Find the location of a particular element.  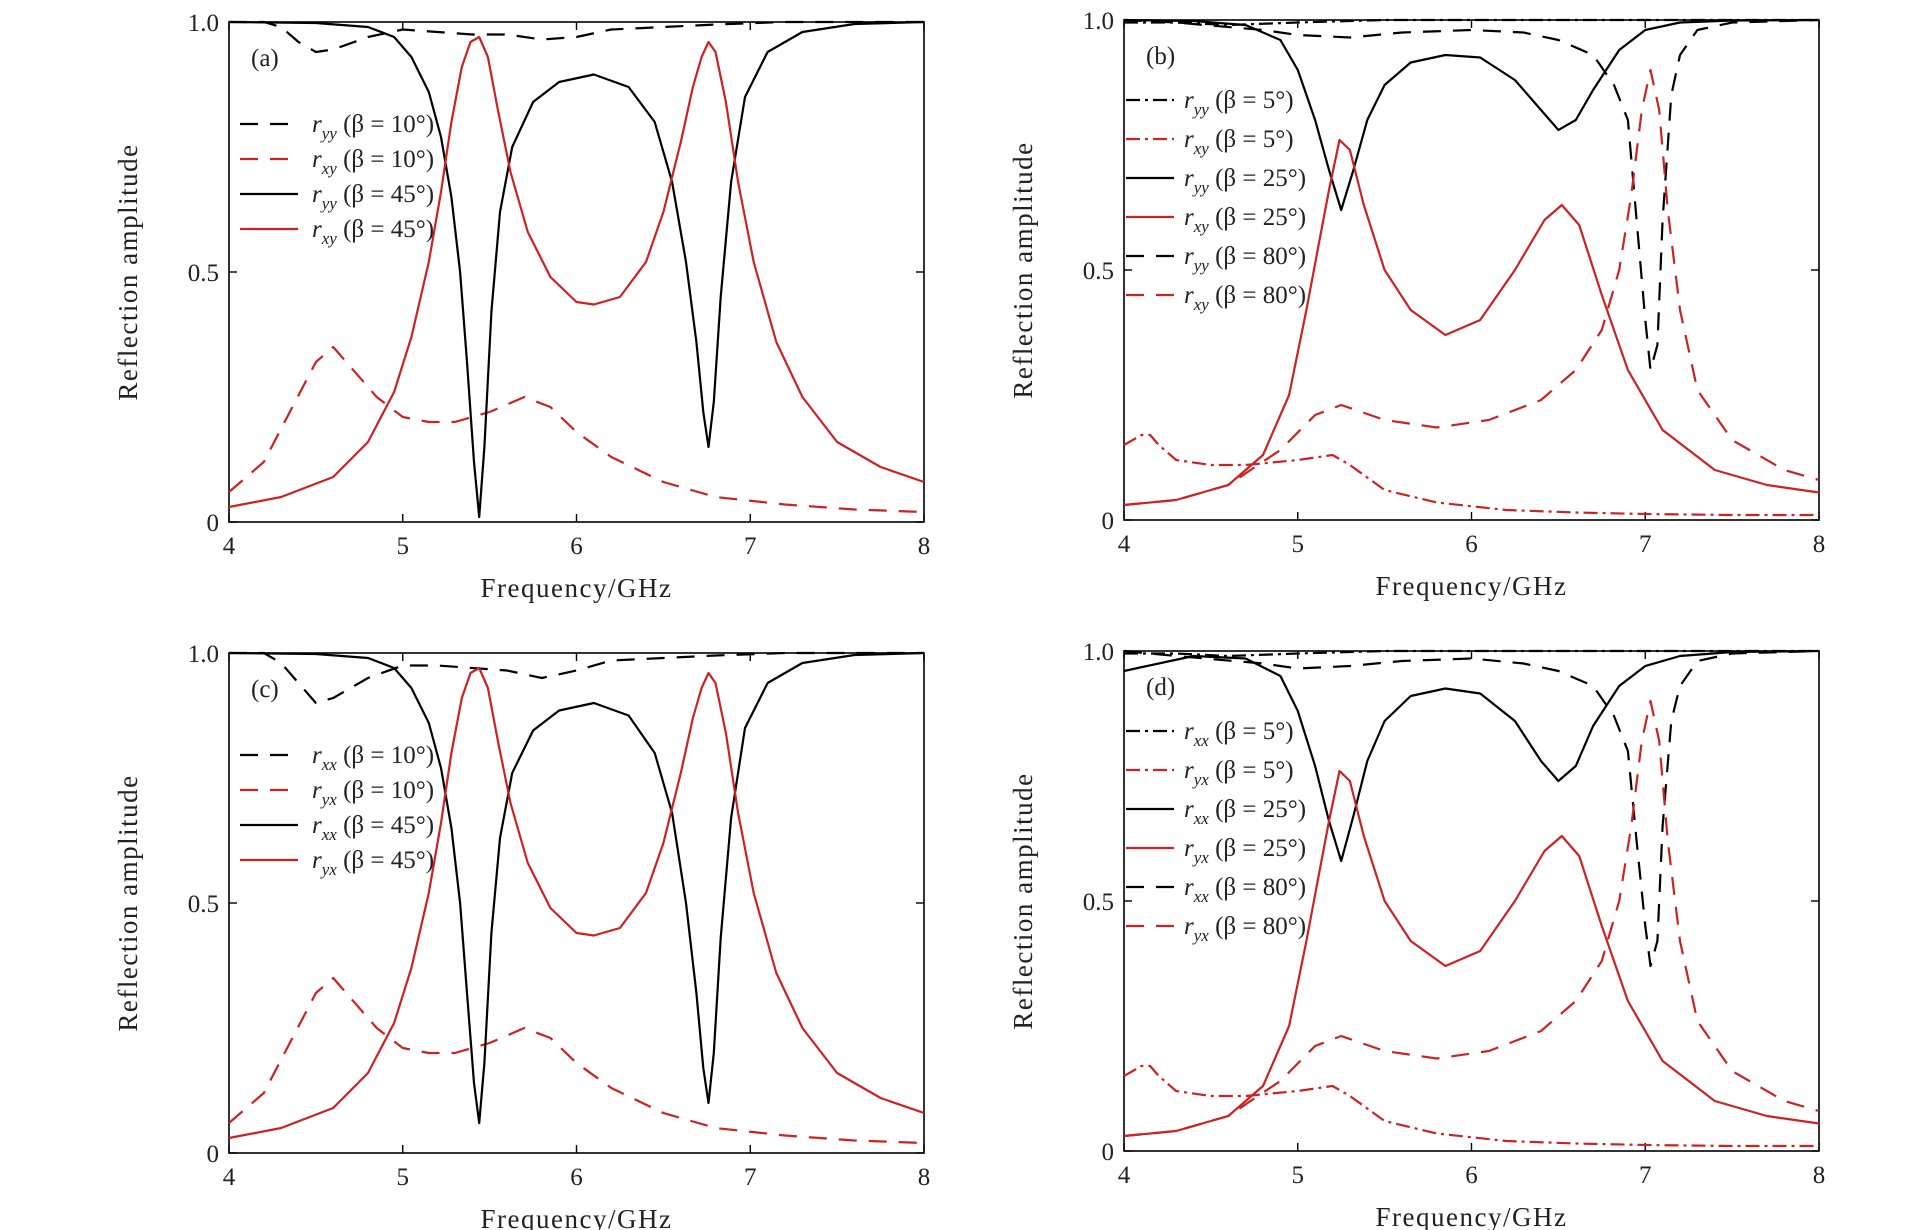

legend-entry: rxy (β = 5°) is located at coordinates (1239, 142).